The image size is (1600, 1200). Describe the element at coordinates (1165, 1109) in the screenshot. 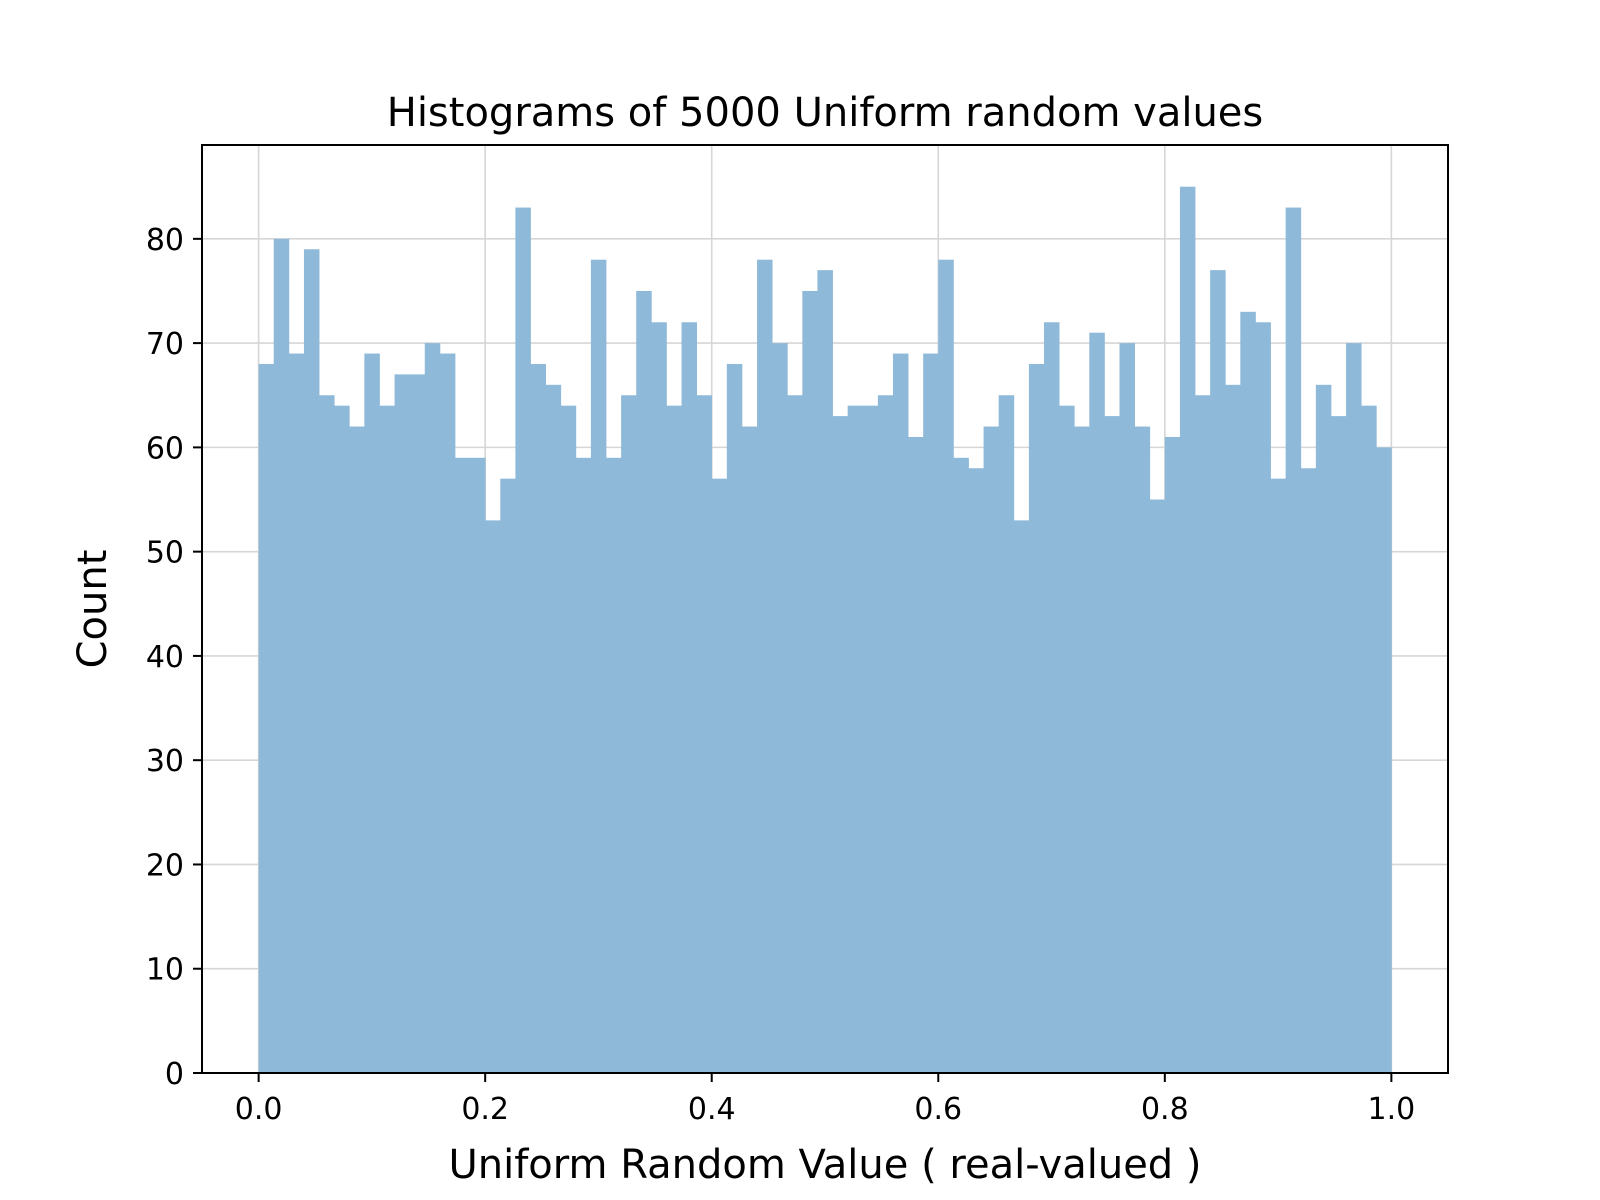

I see `x-tick-label: 0.8` at that location.